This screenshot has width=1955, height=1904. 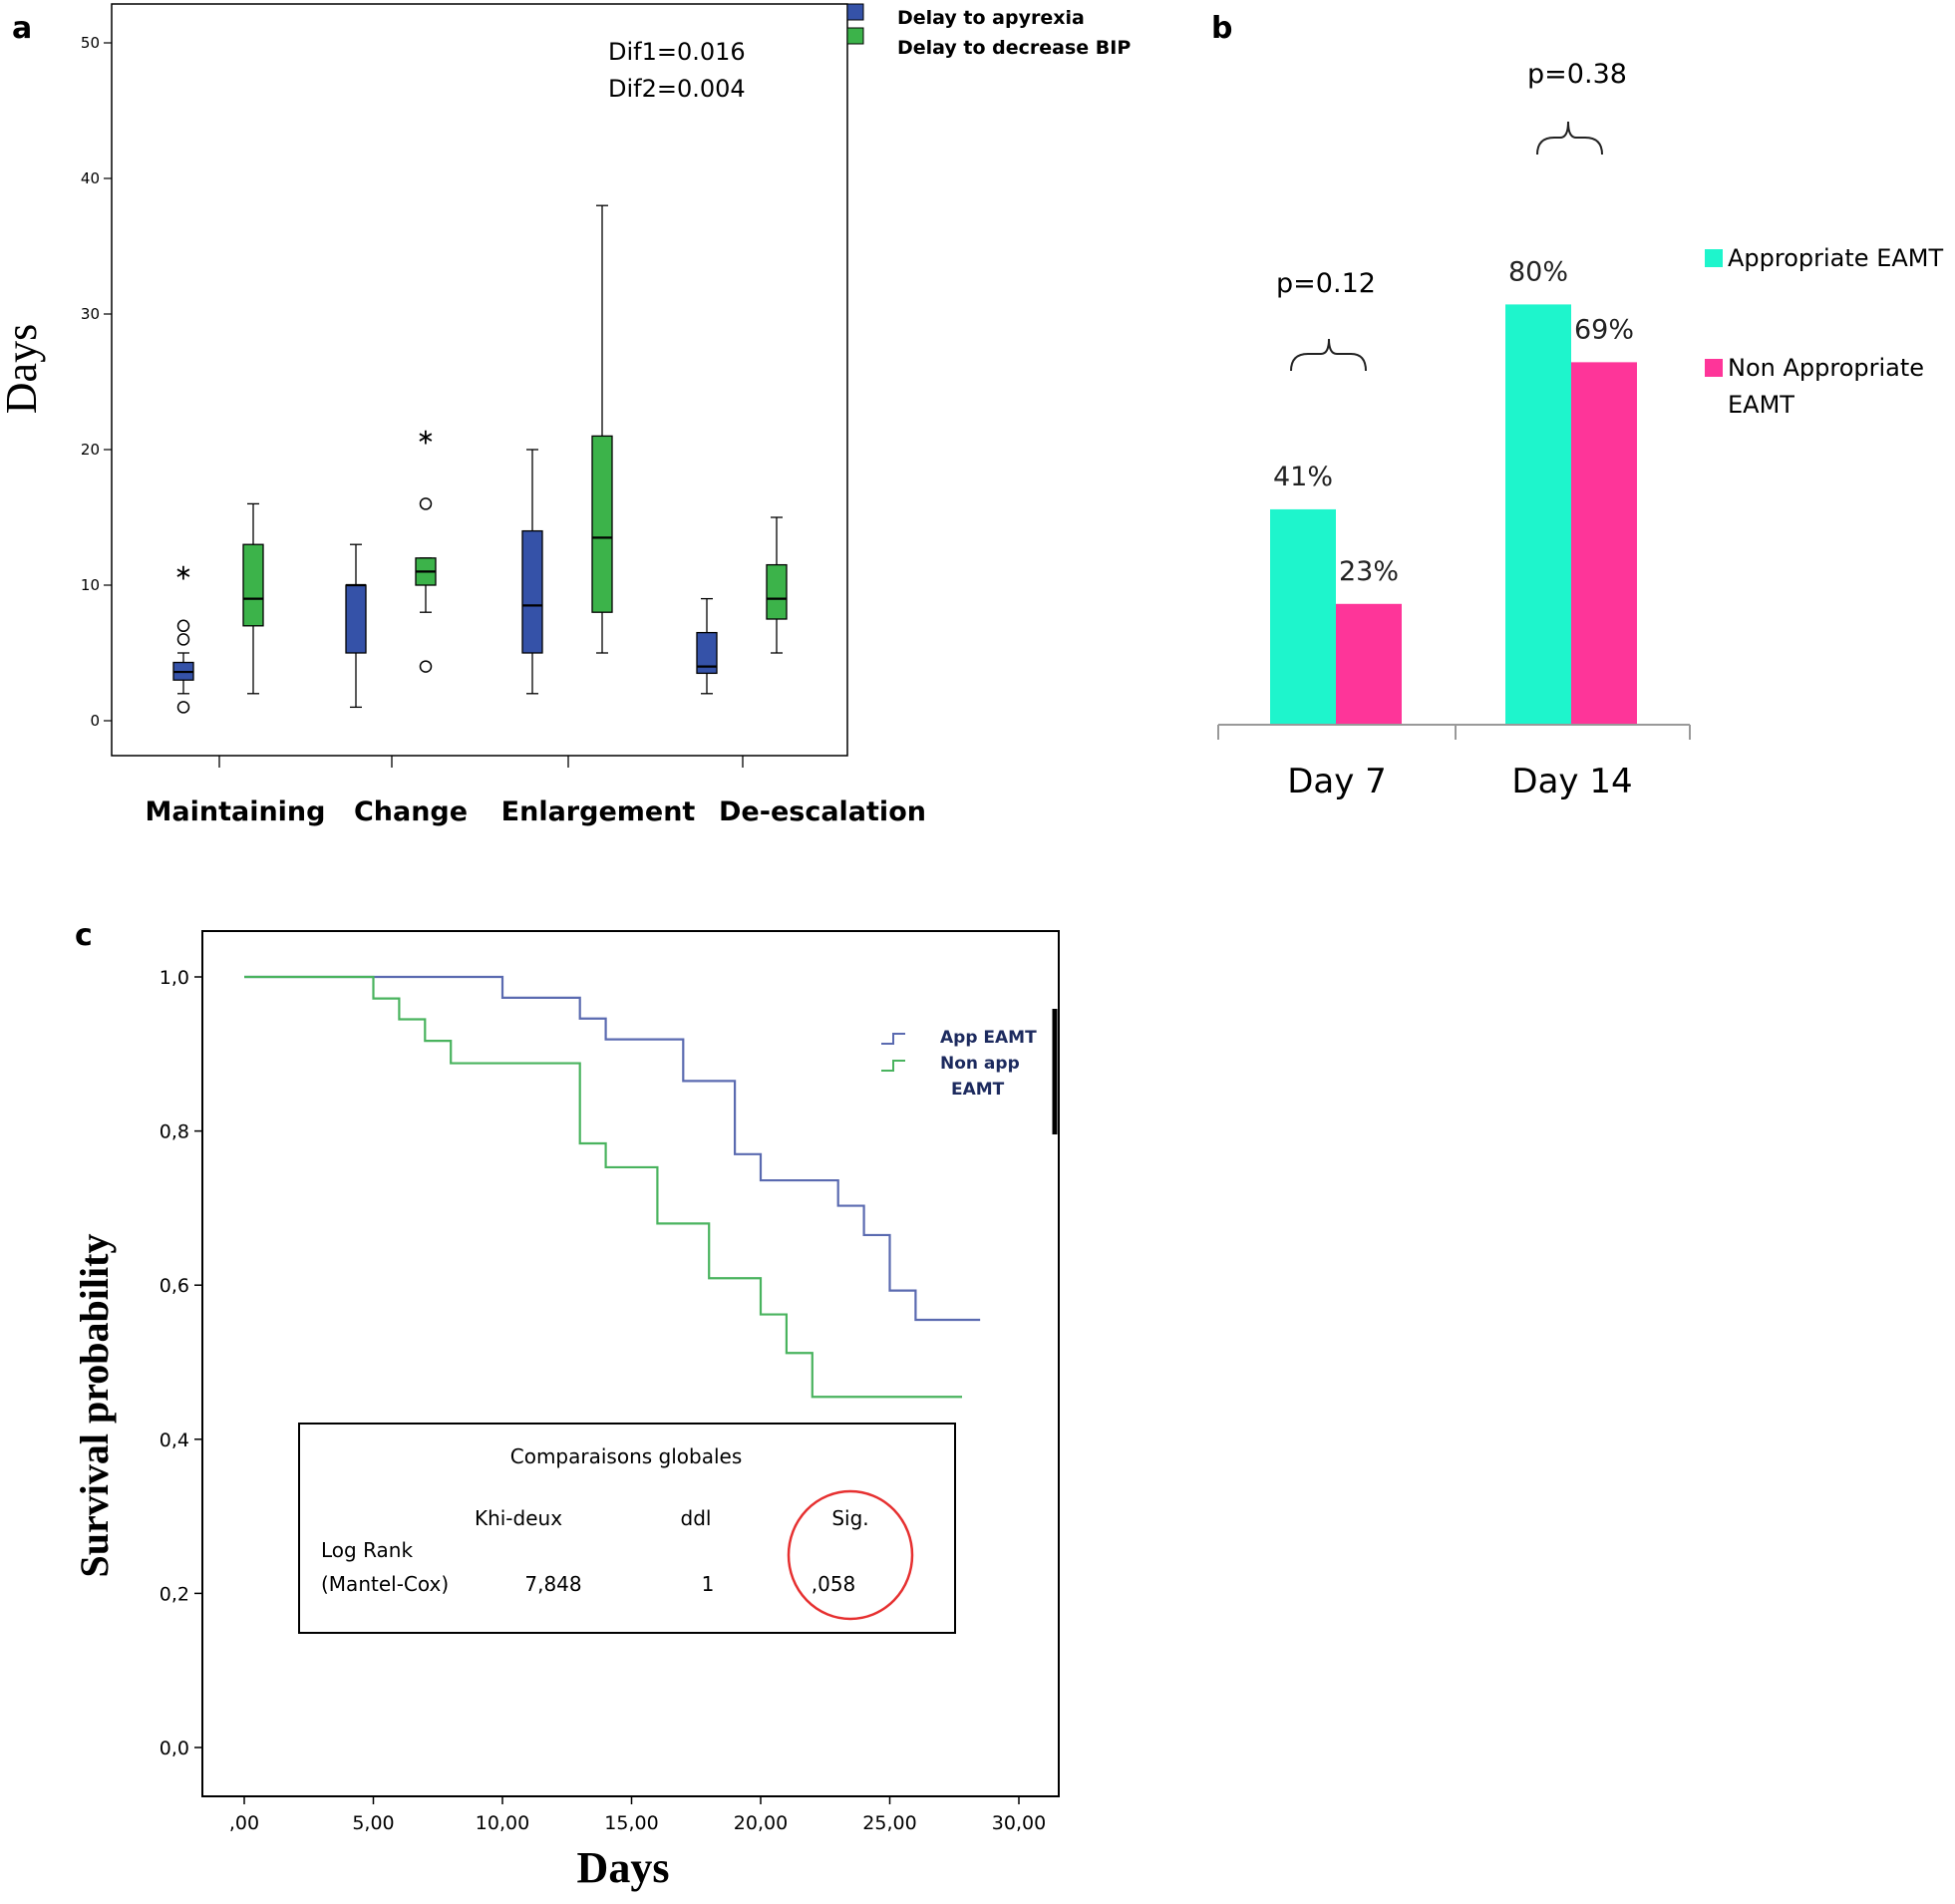 What do you see at coordinates (480, 459) in the screenshot?
I see `boxplot-boxes: ∗∗` at bounding box center [480, 459].